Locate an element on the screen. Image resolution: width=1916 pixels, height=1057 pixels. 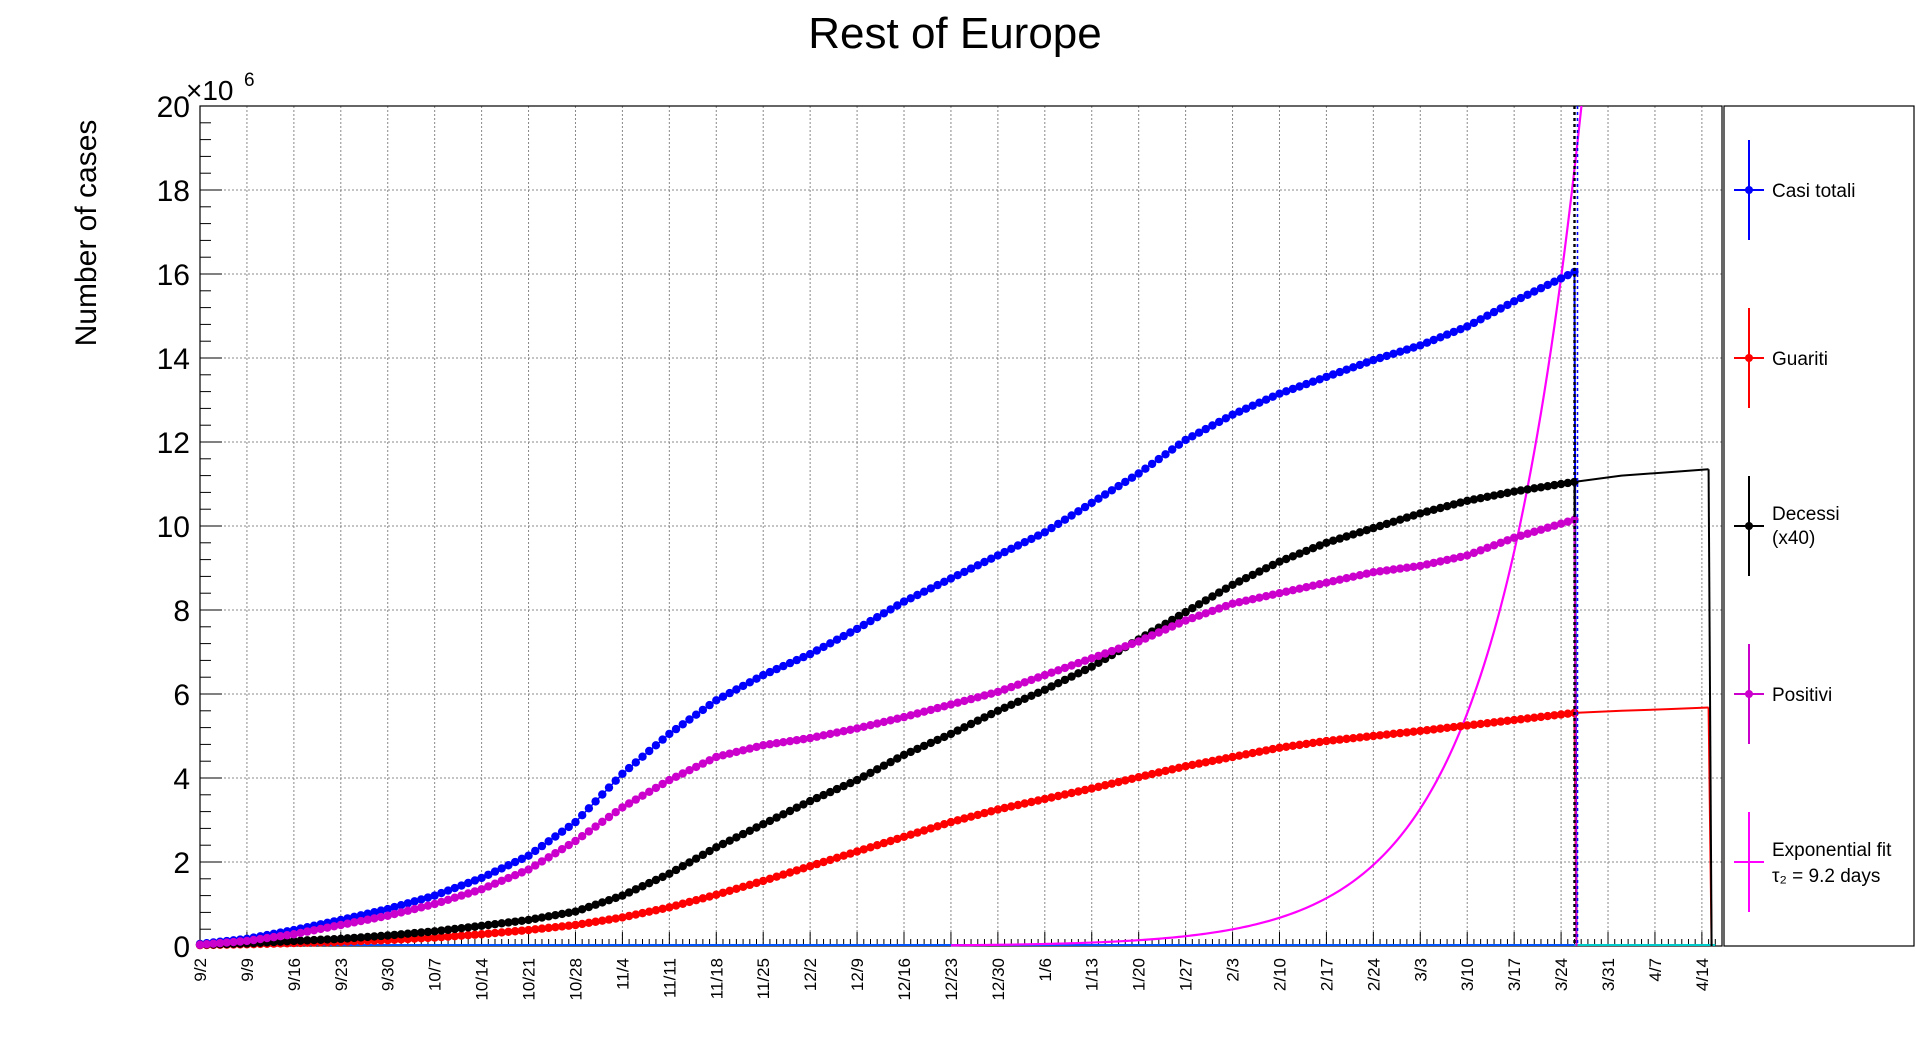
legend-swatch-marker is located at coordinates (1749, 358).